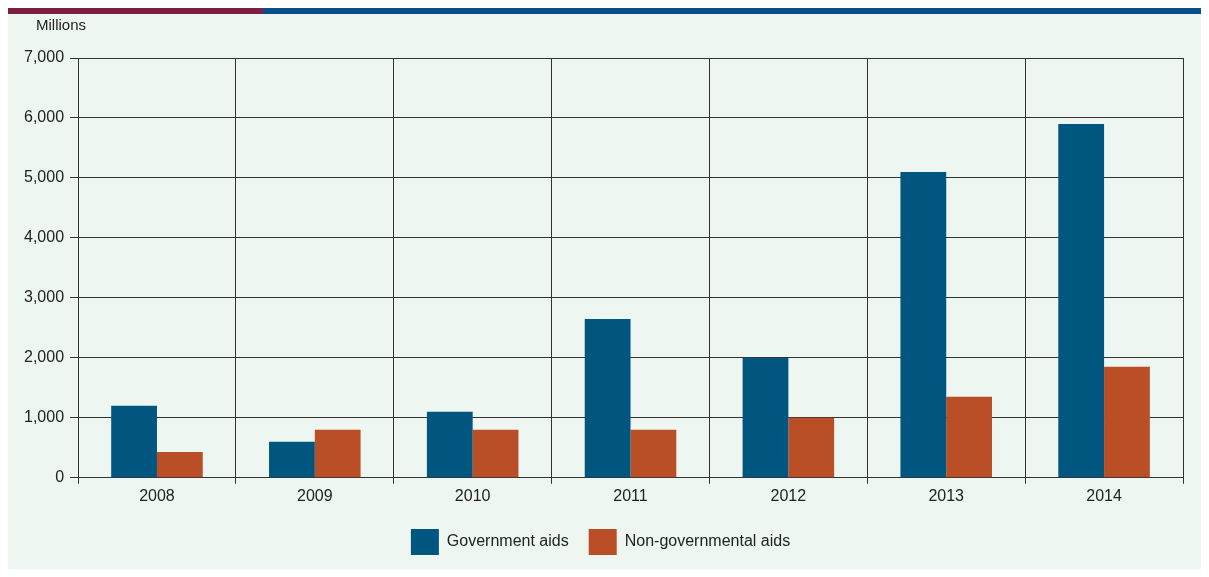 The width and height of the screenshot is (1209, 577). I want to click on legend-label: Non-governmental aids, so click(707, 541).